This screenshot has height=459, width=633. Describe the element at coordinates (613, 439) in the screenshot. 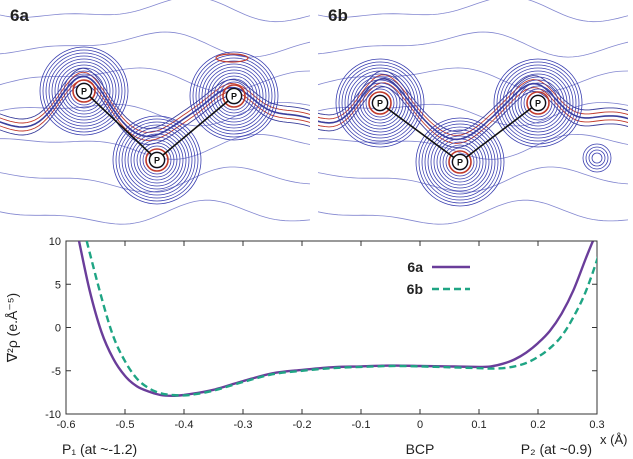

I see `x-axis-label: x (Å)` at that location.